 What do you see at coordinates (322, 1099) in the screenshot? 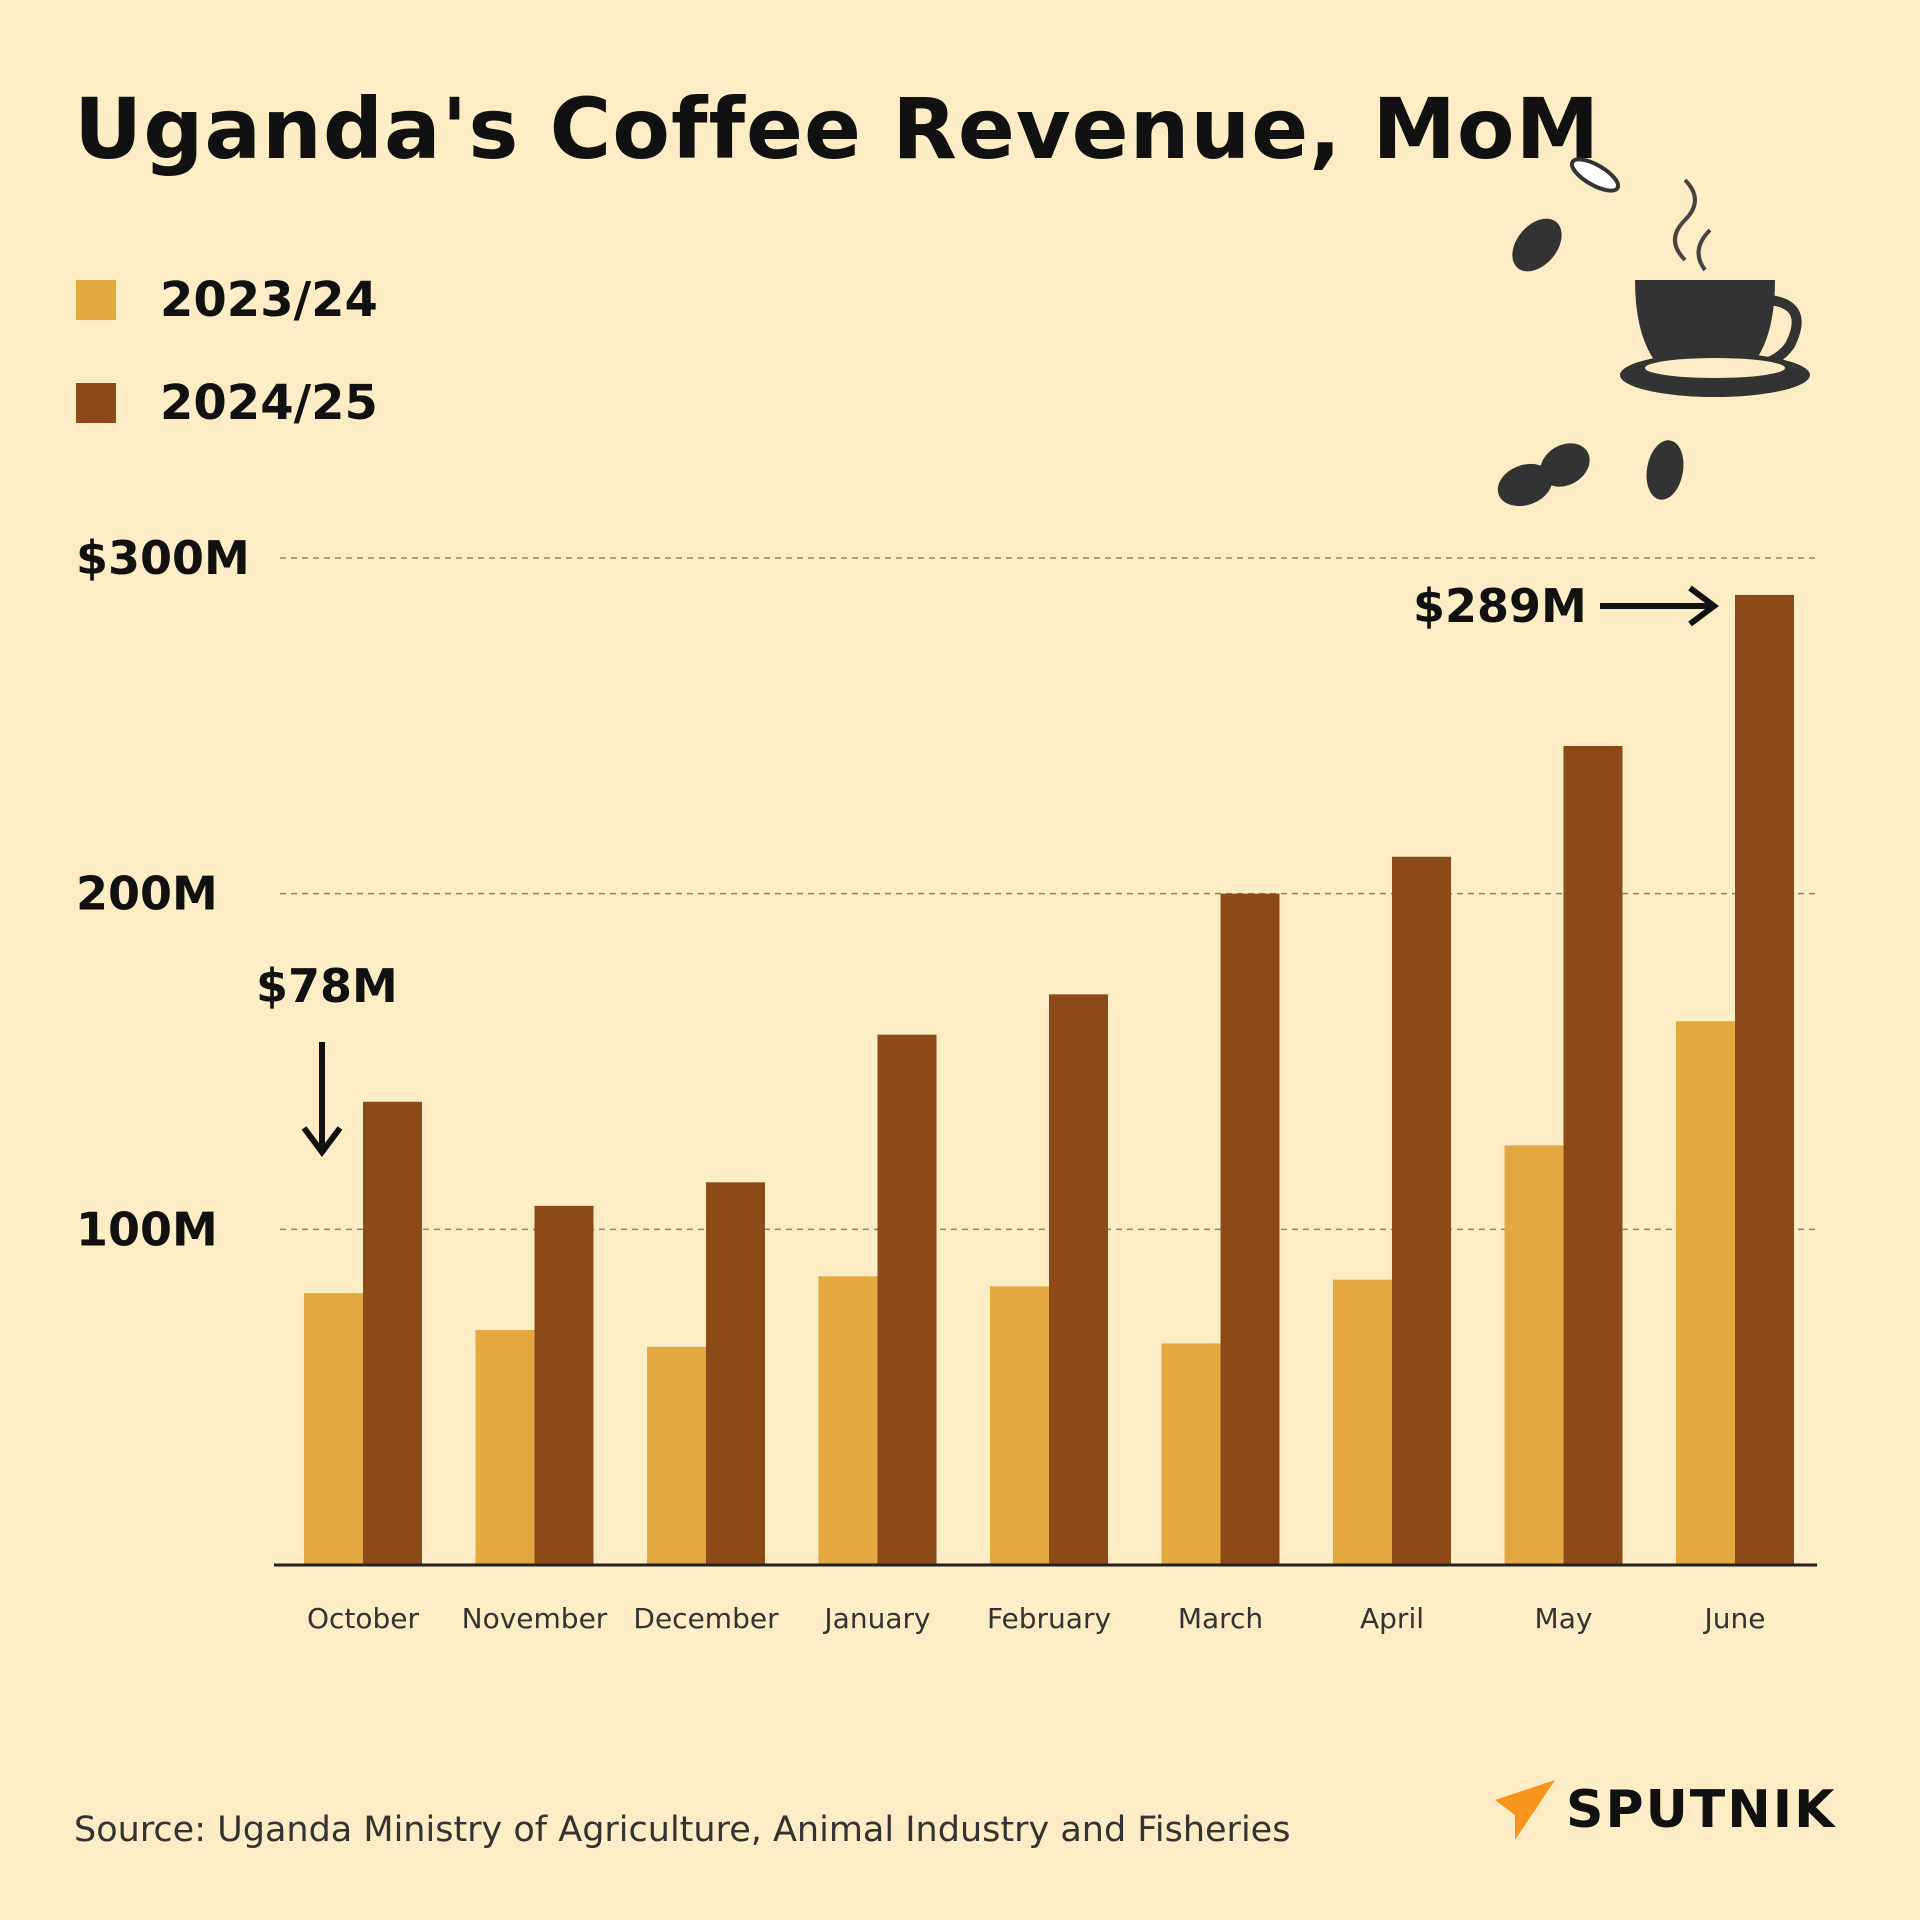
I see `arrow-down-icon` at bounding box center [322, 1099].